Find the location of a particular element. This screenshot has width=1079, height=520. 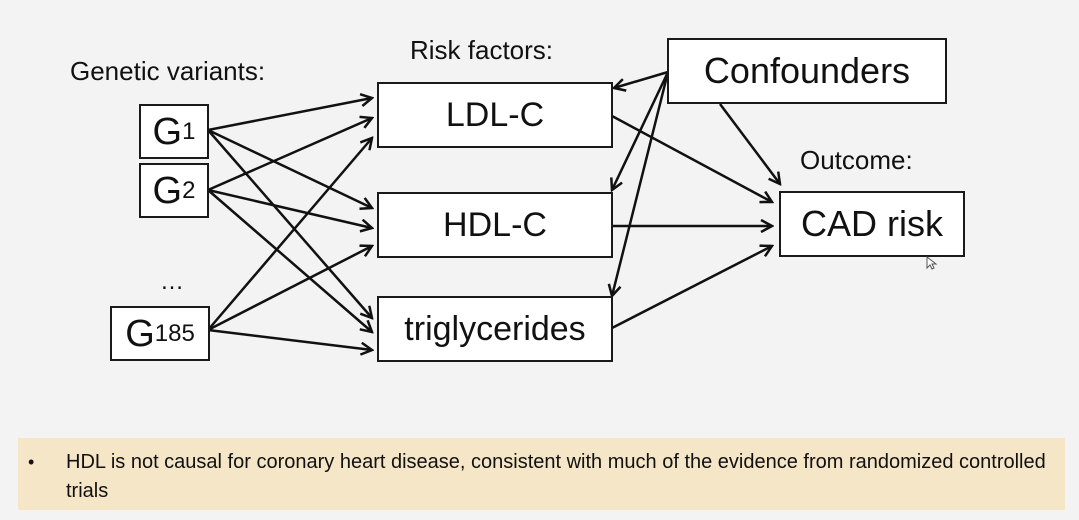

genetic-variants-label: Genetic variants: is located at coordinates (168, 71).